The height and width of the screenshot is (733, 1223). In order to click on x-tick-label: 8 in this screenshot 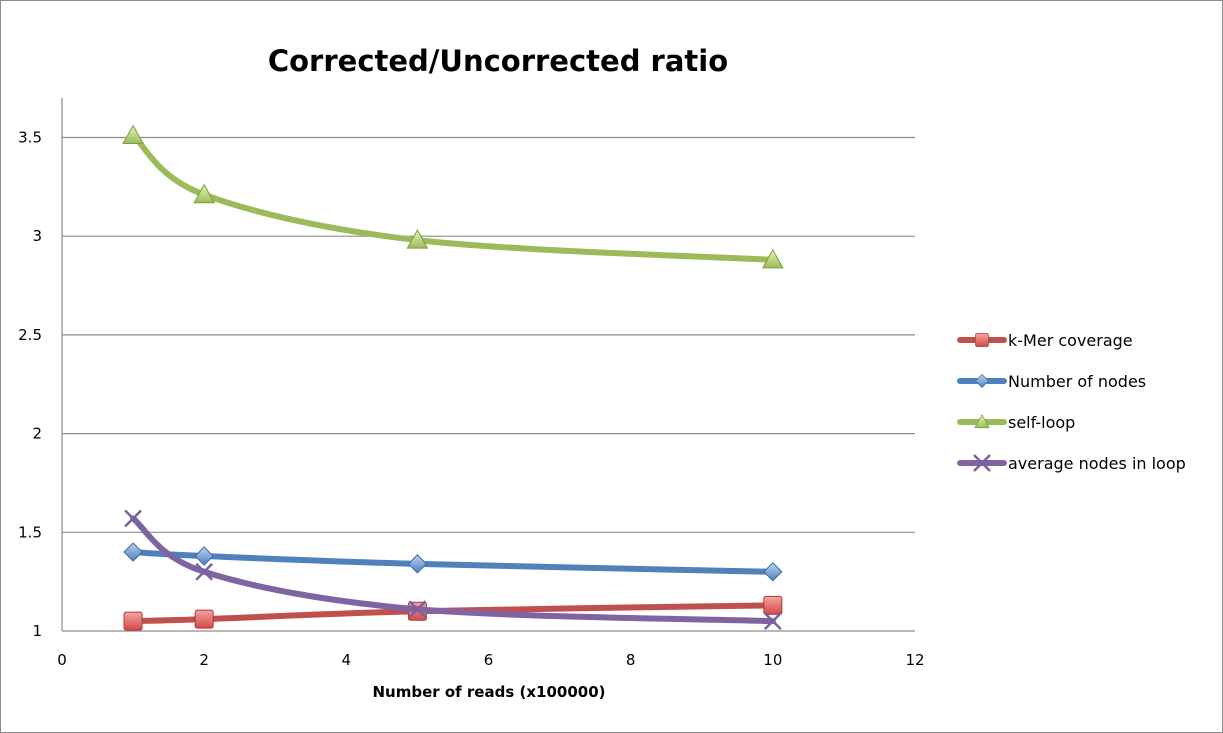, I will do `click(631, 660)`.